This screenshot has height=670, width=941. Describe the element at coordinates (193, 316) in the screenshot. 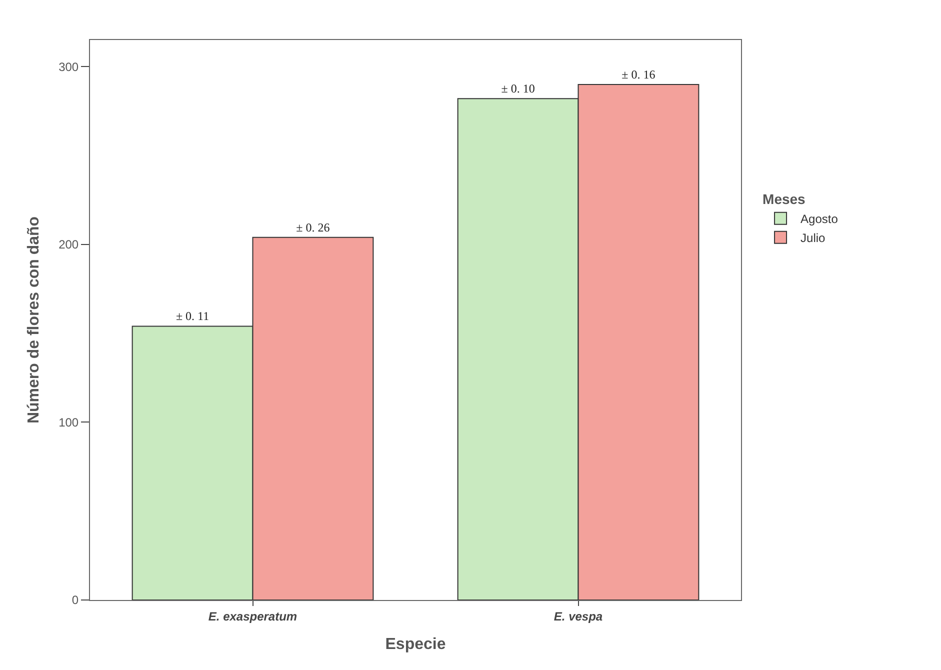

I see `data-label: ± 0. 11` at that location.